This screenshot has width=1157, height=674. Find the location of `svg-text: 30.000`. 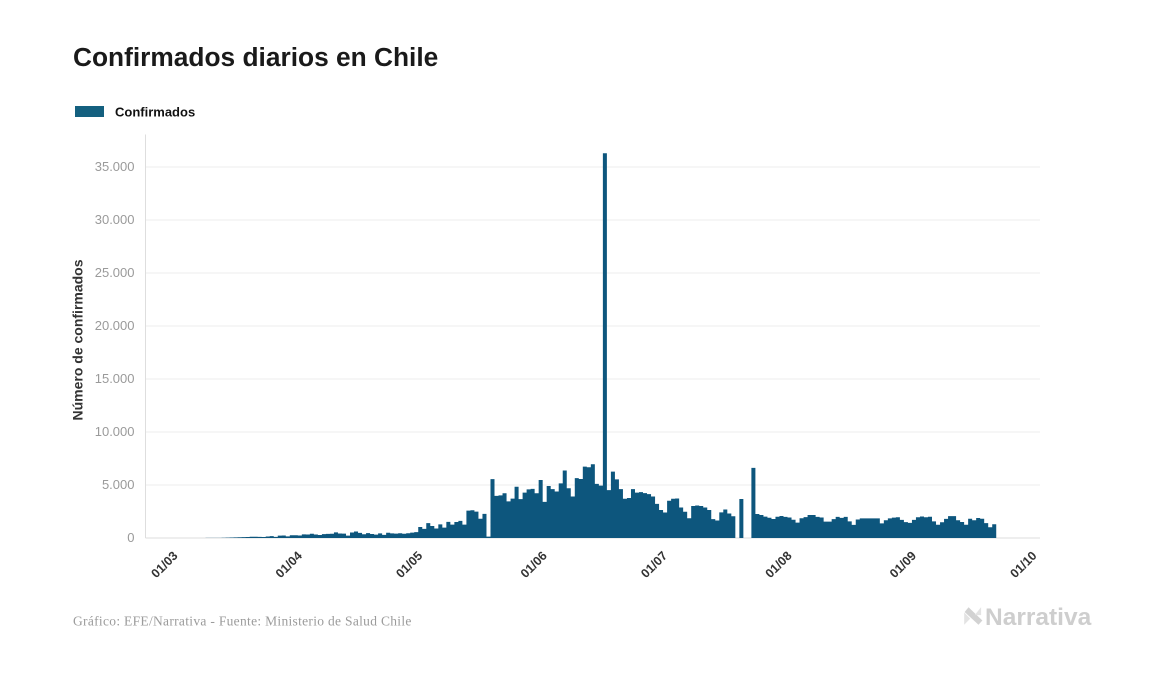

svg-text: 30.000 is located at coordinates (115, 219).